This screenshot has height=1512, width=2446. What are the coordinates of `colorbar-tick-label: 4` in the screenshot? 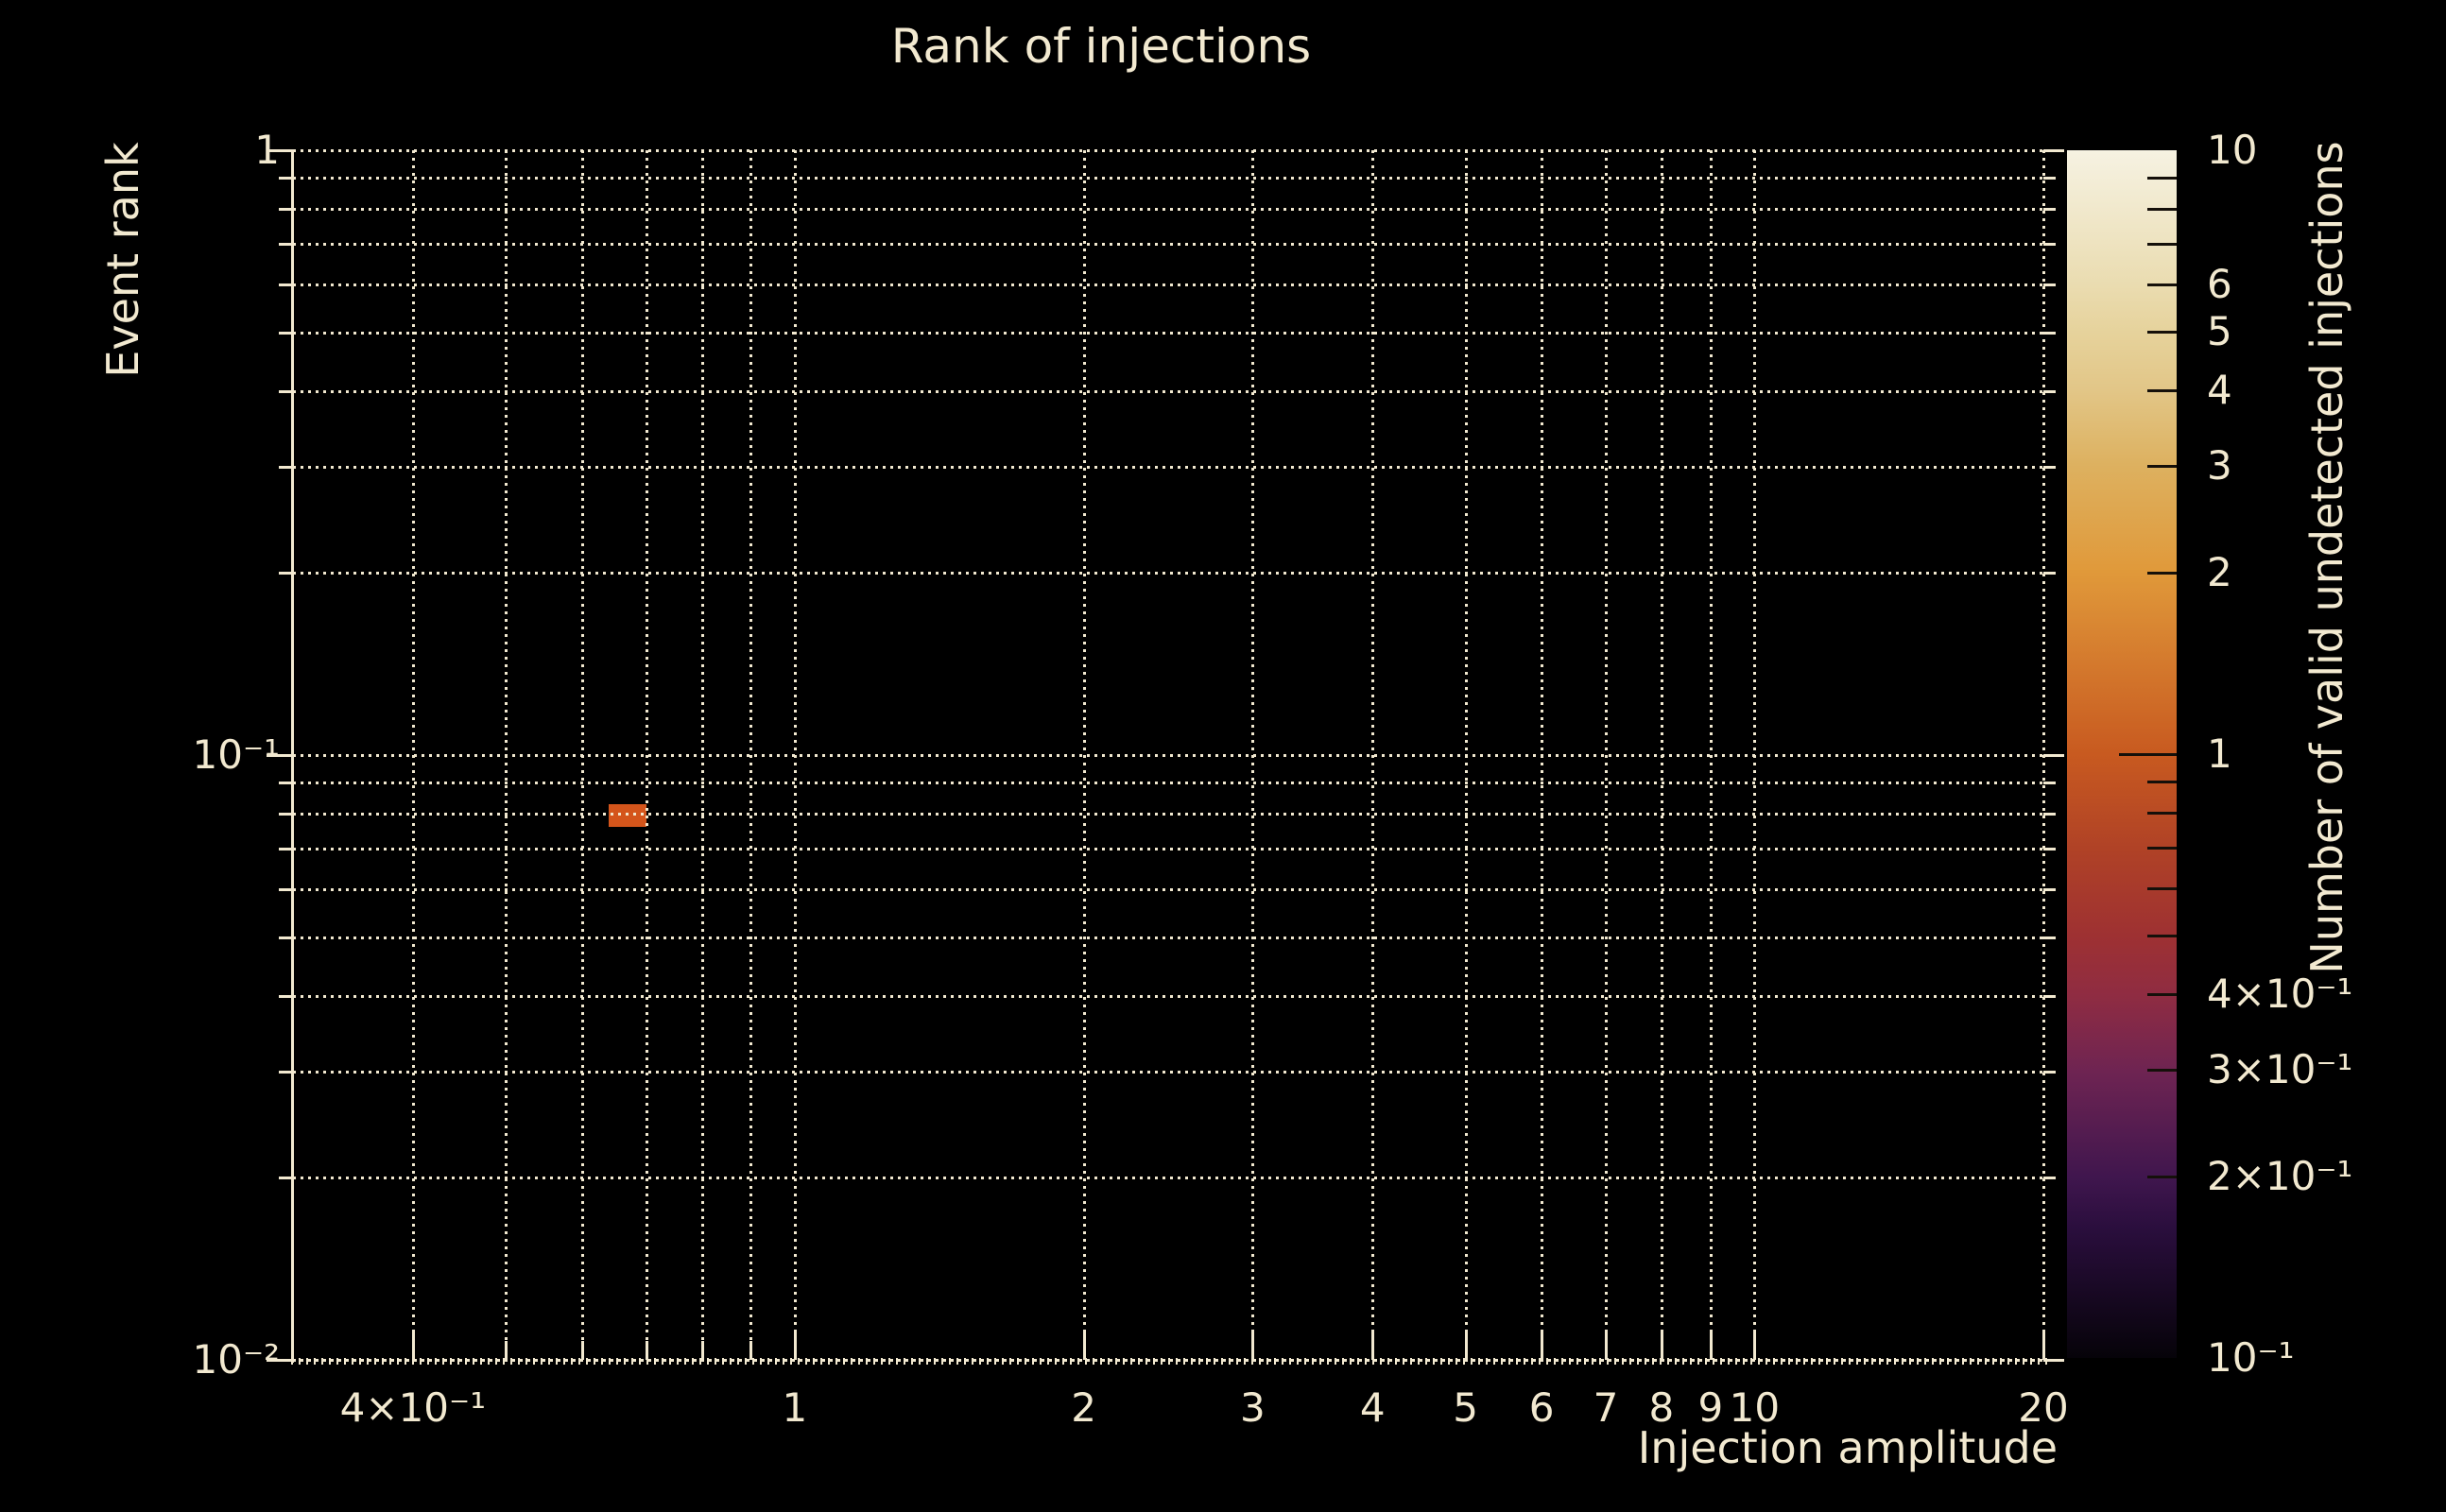 It's located at (2220, 390).